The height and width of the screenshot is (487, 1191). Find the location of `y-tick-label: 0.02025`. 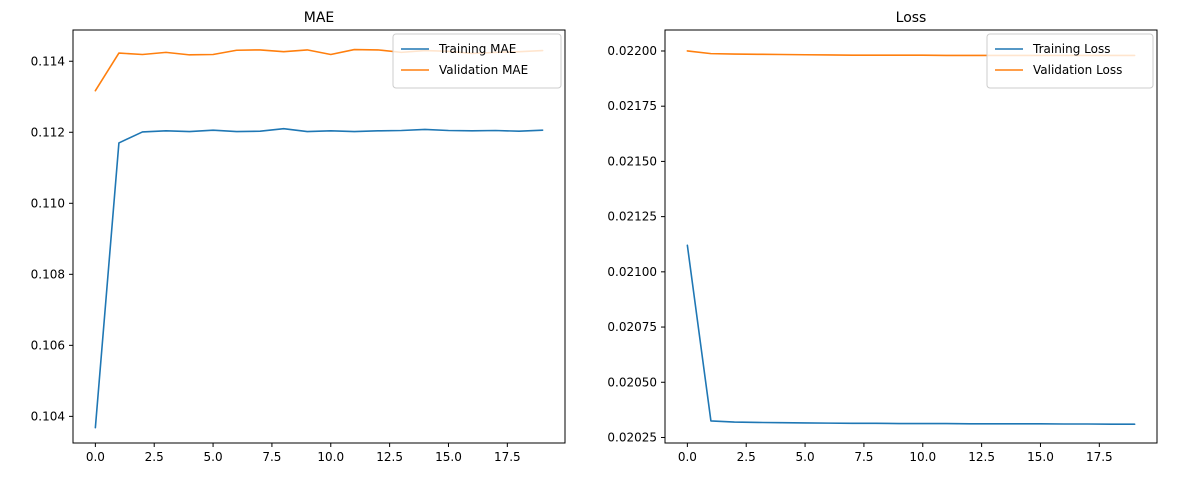

y-tick-label: 0.02025 is located at coordinates (632, 437).